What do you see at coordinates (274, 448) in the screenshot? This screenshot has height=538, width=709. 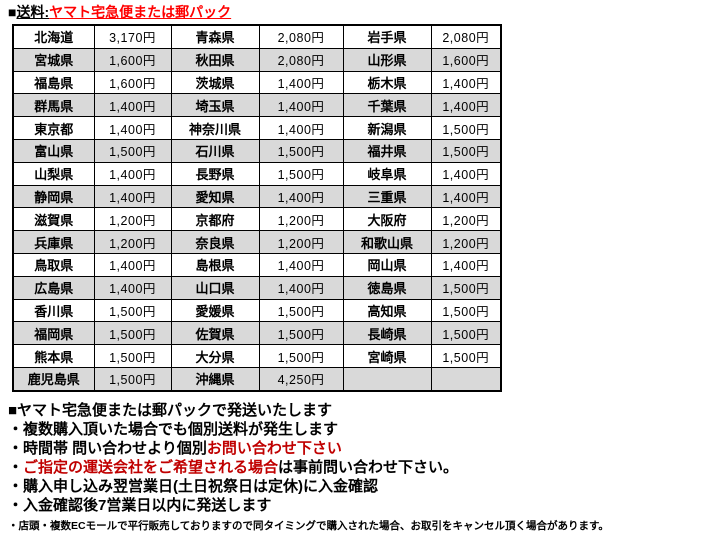 I see `note-bullet-red-text: お問い合わせ下さい` at bounding box center [274, 448].